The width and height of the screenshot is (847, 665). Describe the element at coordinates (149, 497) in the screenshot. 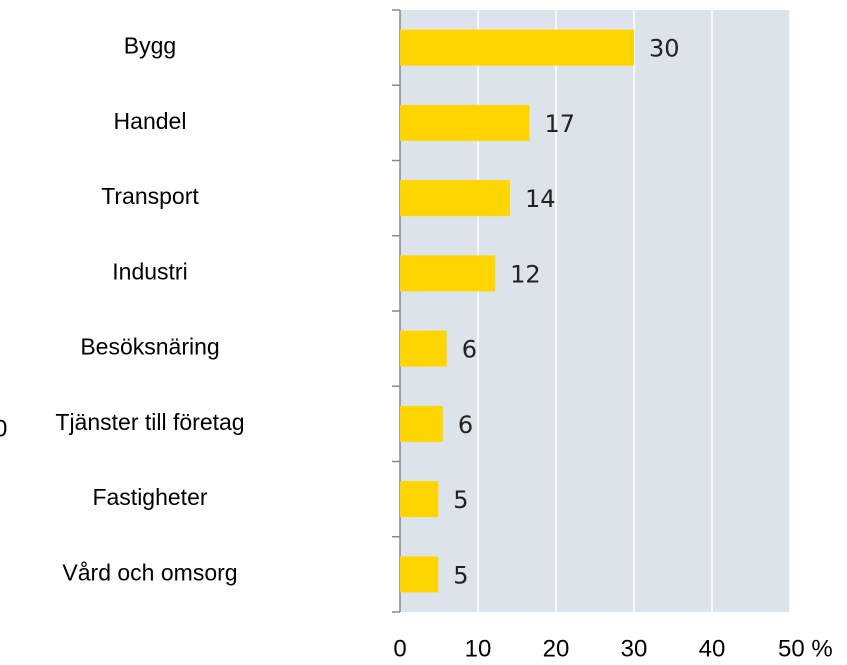

I see `category-label: Fastigheter` at that location.